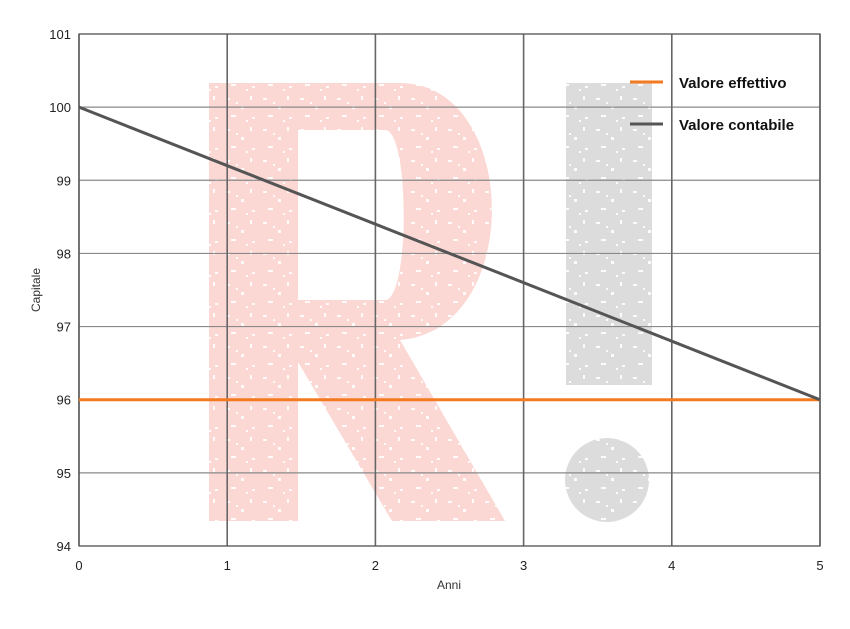  I want to click on x-tick-label: 5, so click(819, 565).